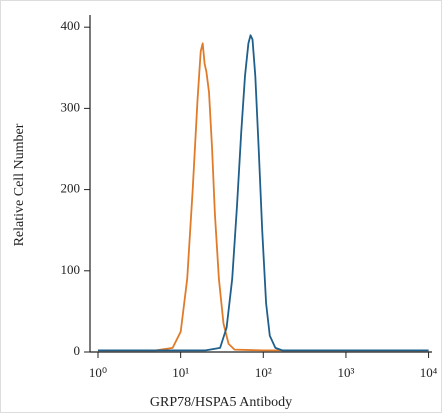 The image size is (442, 413). What do you see at coordinates (221, 402) in the screenshot?
I see `x-axis-label: GRP78/HSPA5 Antibody` at bounding box center [221, 402].